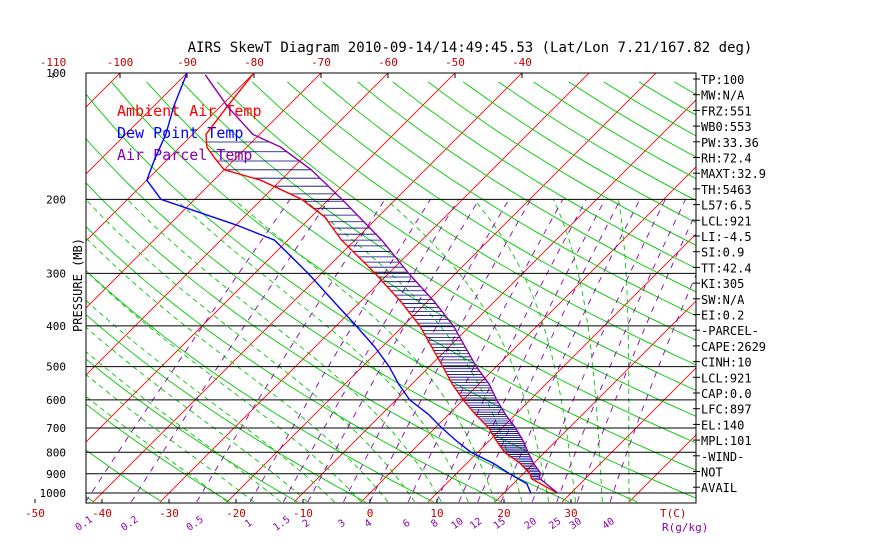  Describe the element at coordinates (722, 425) in the screenshot. I see `stability-index-item: EL:140` at that location.